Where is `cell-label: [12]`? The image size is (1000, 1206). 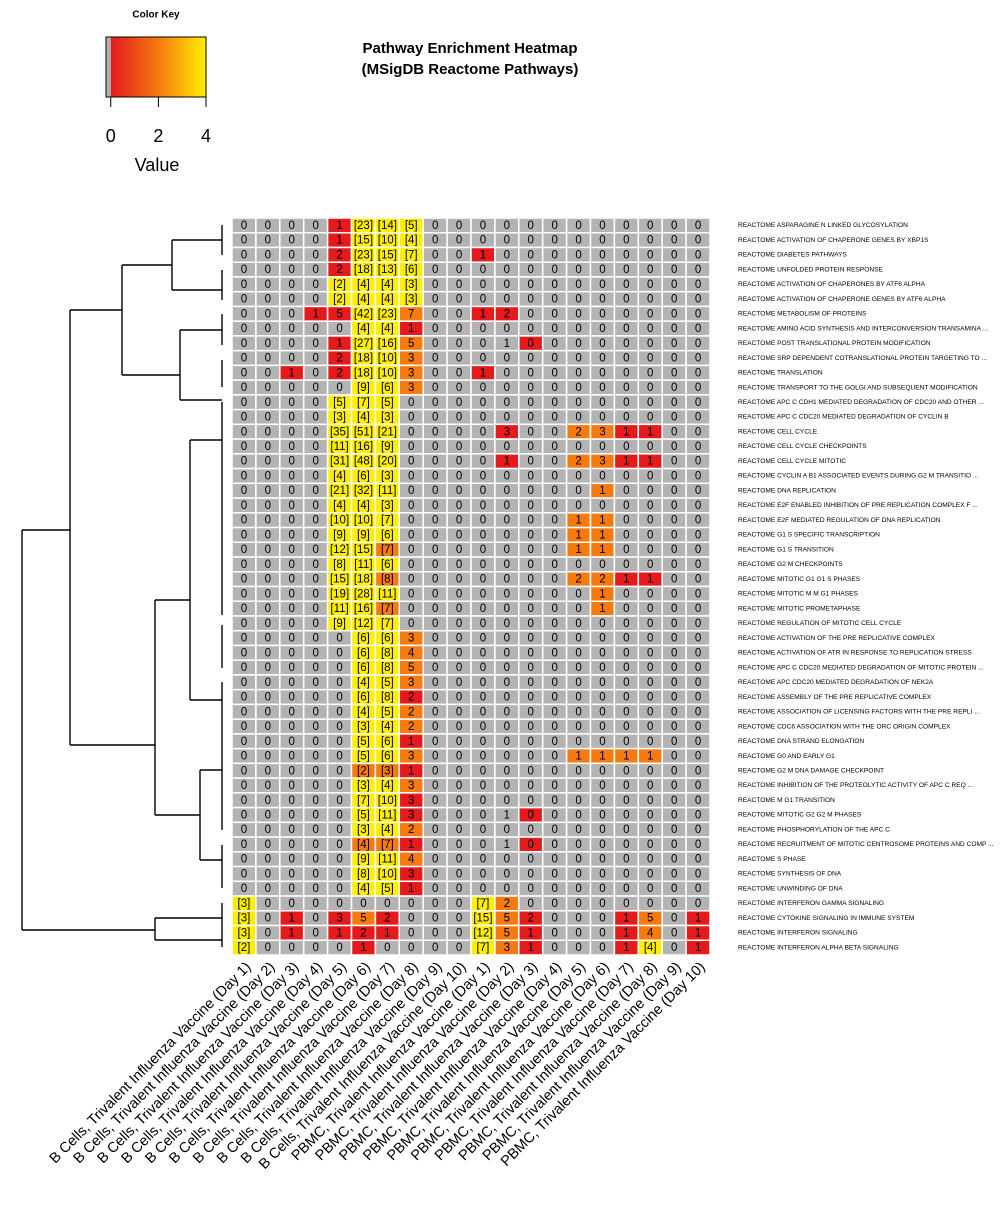
cell-label: [12] is located at coordinates (482, 933).